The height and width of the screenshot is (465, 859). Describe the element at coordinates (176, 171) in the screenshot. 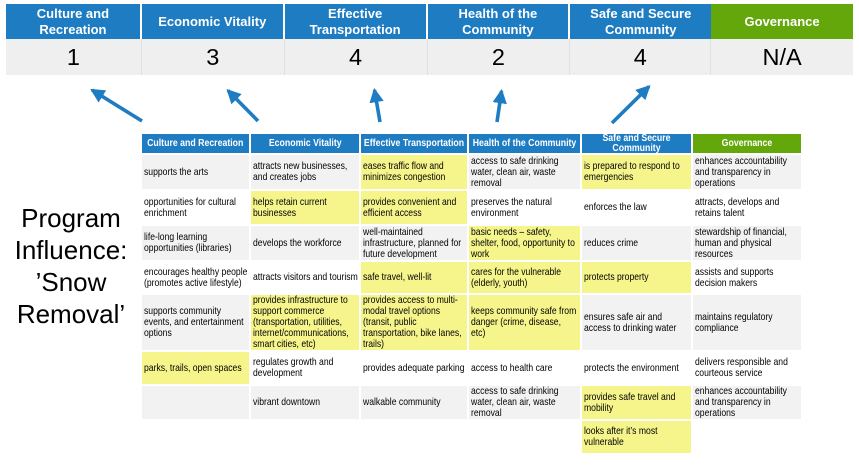

I see `matrix-cell-text: supports the arts` at that location.